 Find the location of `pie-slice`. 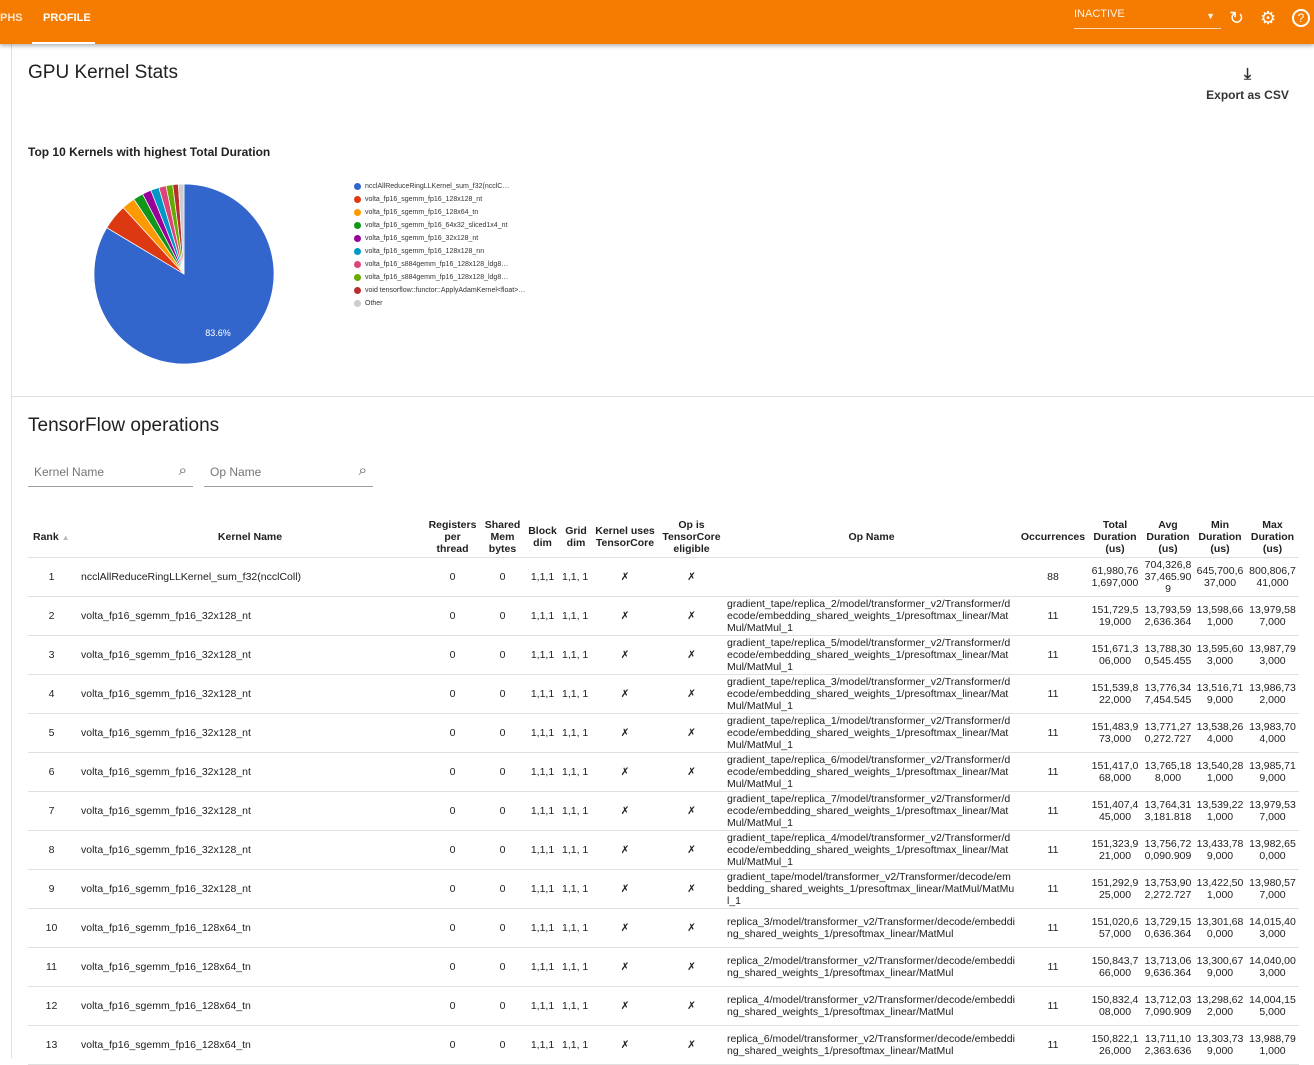

pie-slice is located at coordinates (181, 229).